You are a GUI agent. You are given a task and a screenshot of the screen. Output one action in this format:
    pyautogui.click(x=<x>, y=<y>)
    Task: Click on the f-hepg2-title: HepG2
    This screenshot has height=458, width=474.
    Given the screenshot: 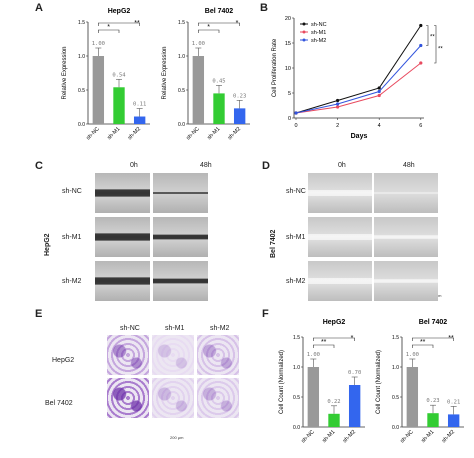 What is the action you would take?
    pyautogui.click(x=334, y=322)
    